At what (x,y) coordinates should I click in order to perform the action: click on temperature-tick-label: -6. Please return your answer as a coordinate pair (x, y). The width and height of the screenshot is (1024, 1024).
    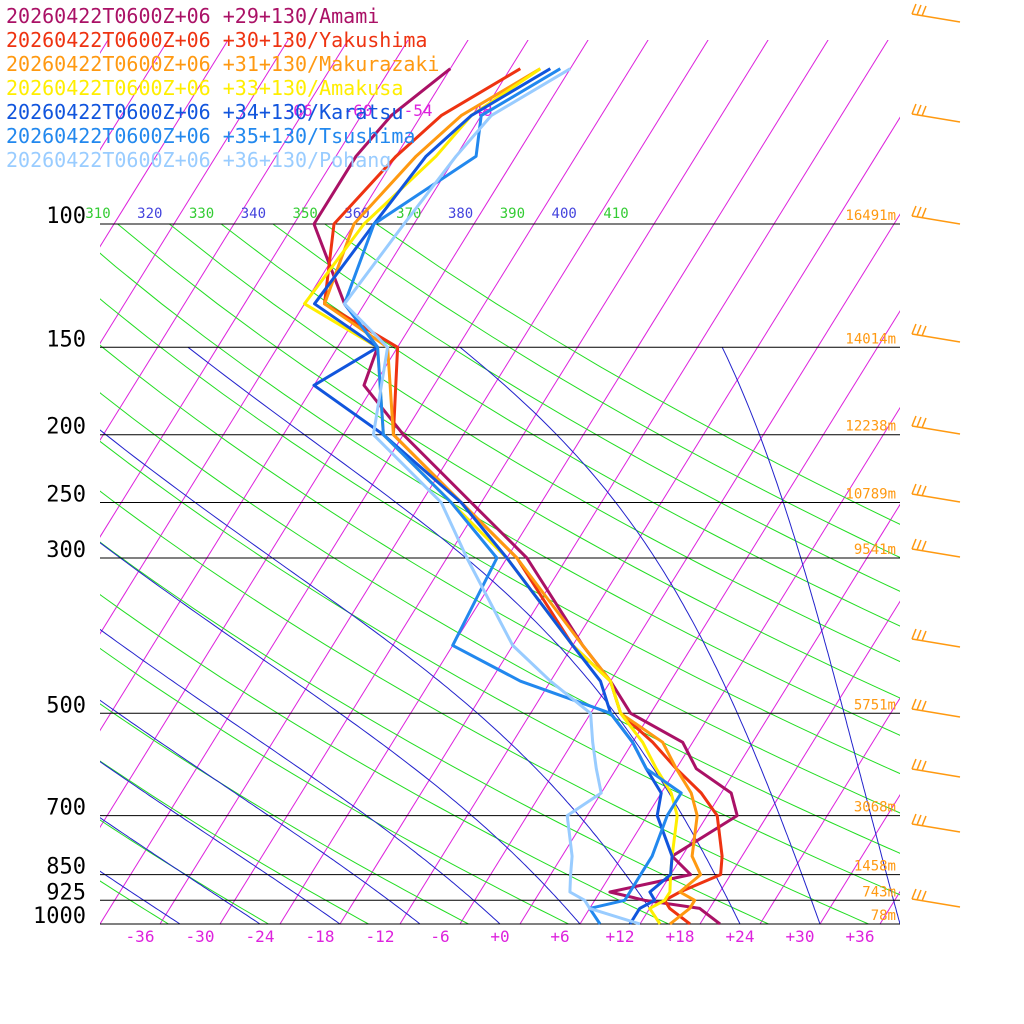
    Looking at the image, I should click on (439, 936).